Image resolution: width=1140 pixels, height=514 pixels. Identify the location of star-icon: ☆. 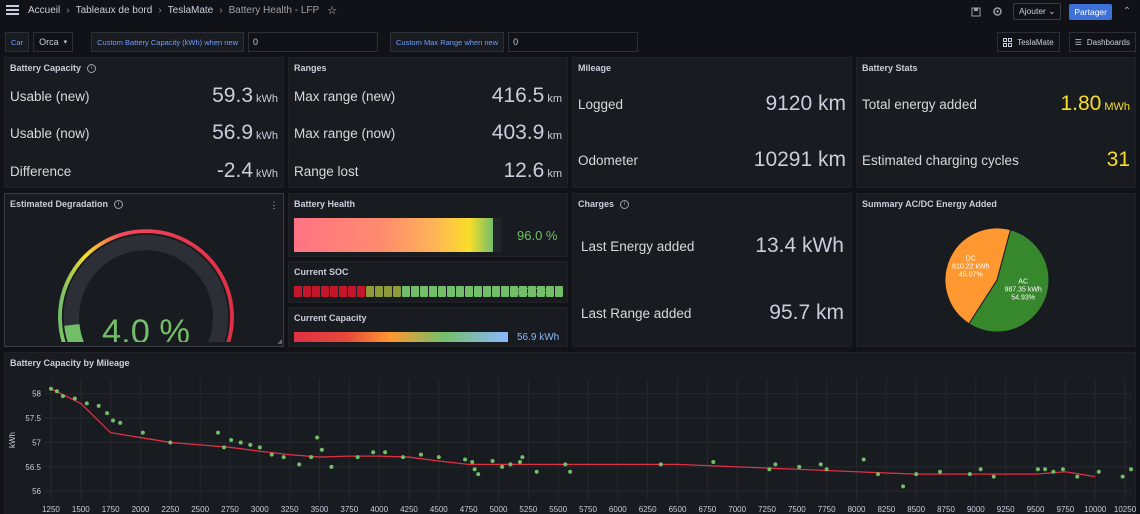
(332, 11).